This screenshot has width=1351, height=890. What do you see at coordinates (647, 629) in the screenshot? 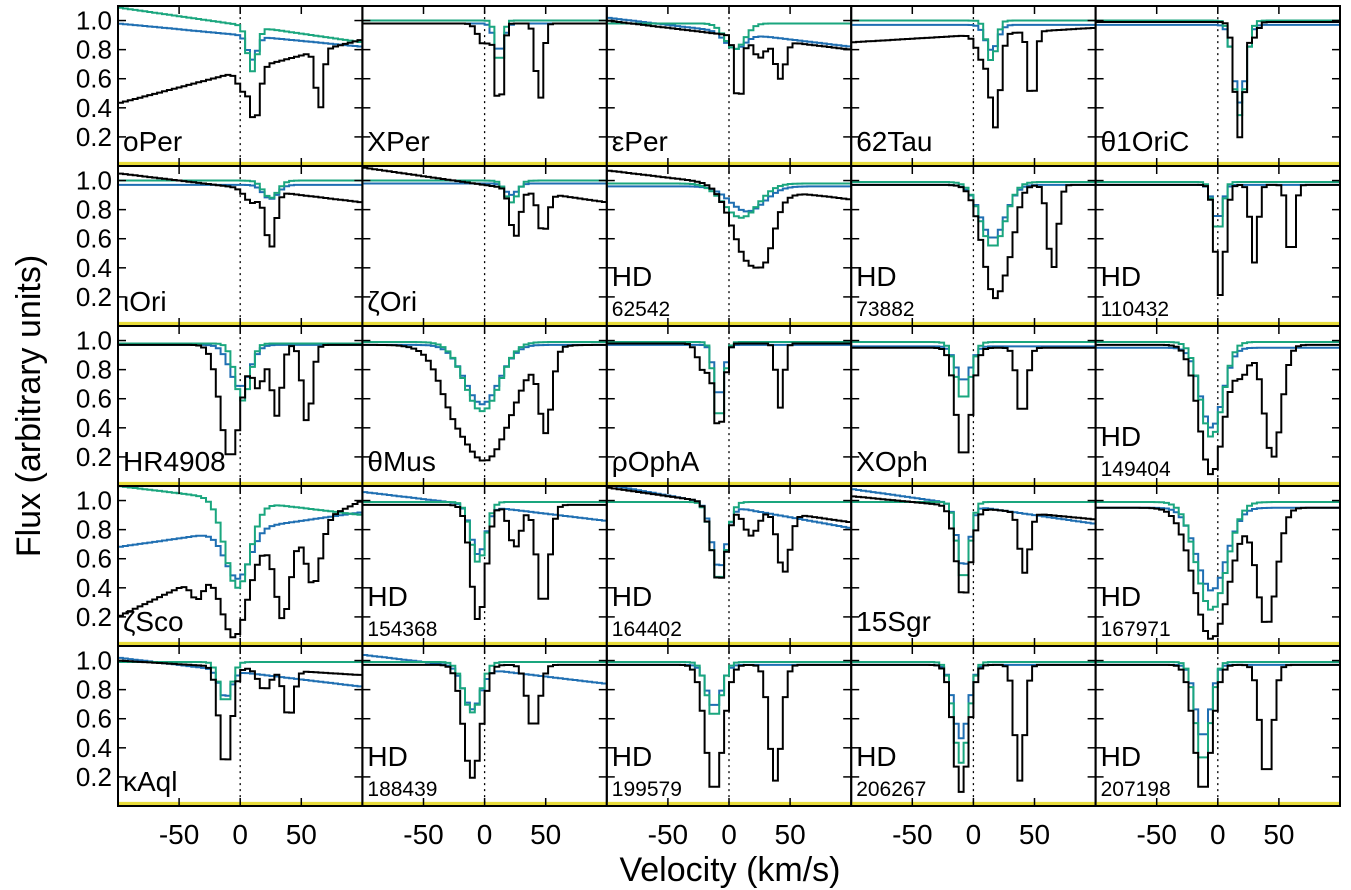
I see `star-label-number: 164402` at bounding box center [647, 629].